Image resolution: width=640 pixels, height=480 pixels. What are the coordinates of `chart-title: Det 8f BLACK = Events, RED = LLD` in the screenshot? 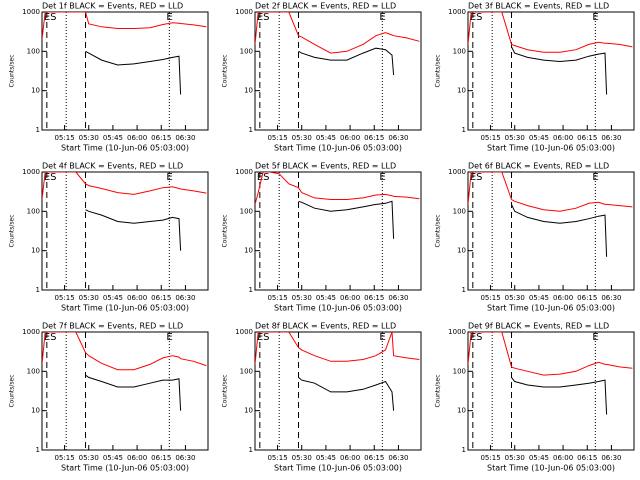 It's located at (325, 326).